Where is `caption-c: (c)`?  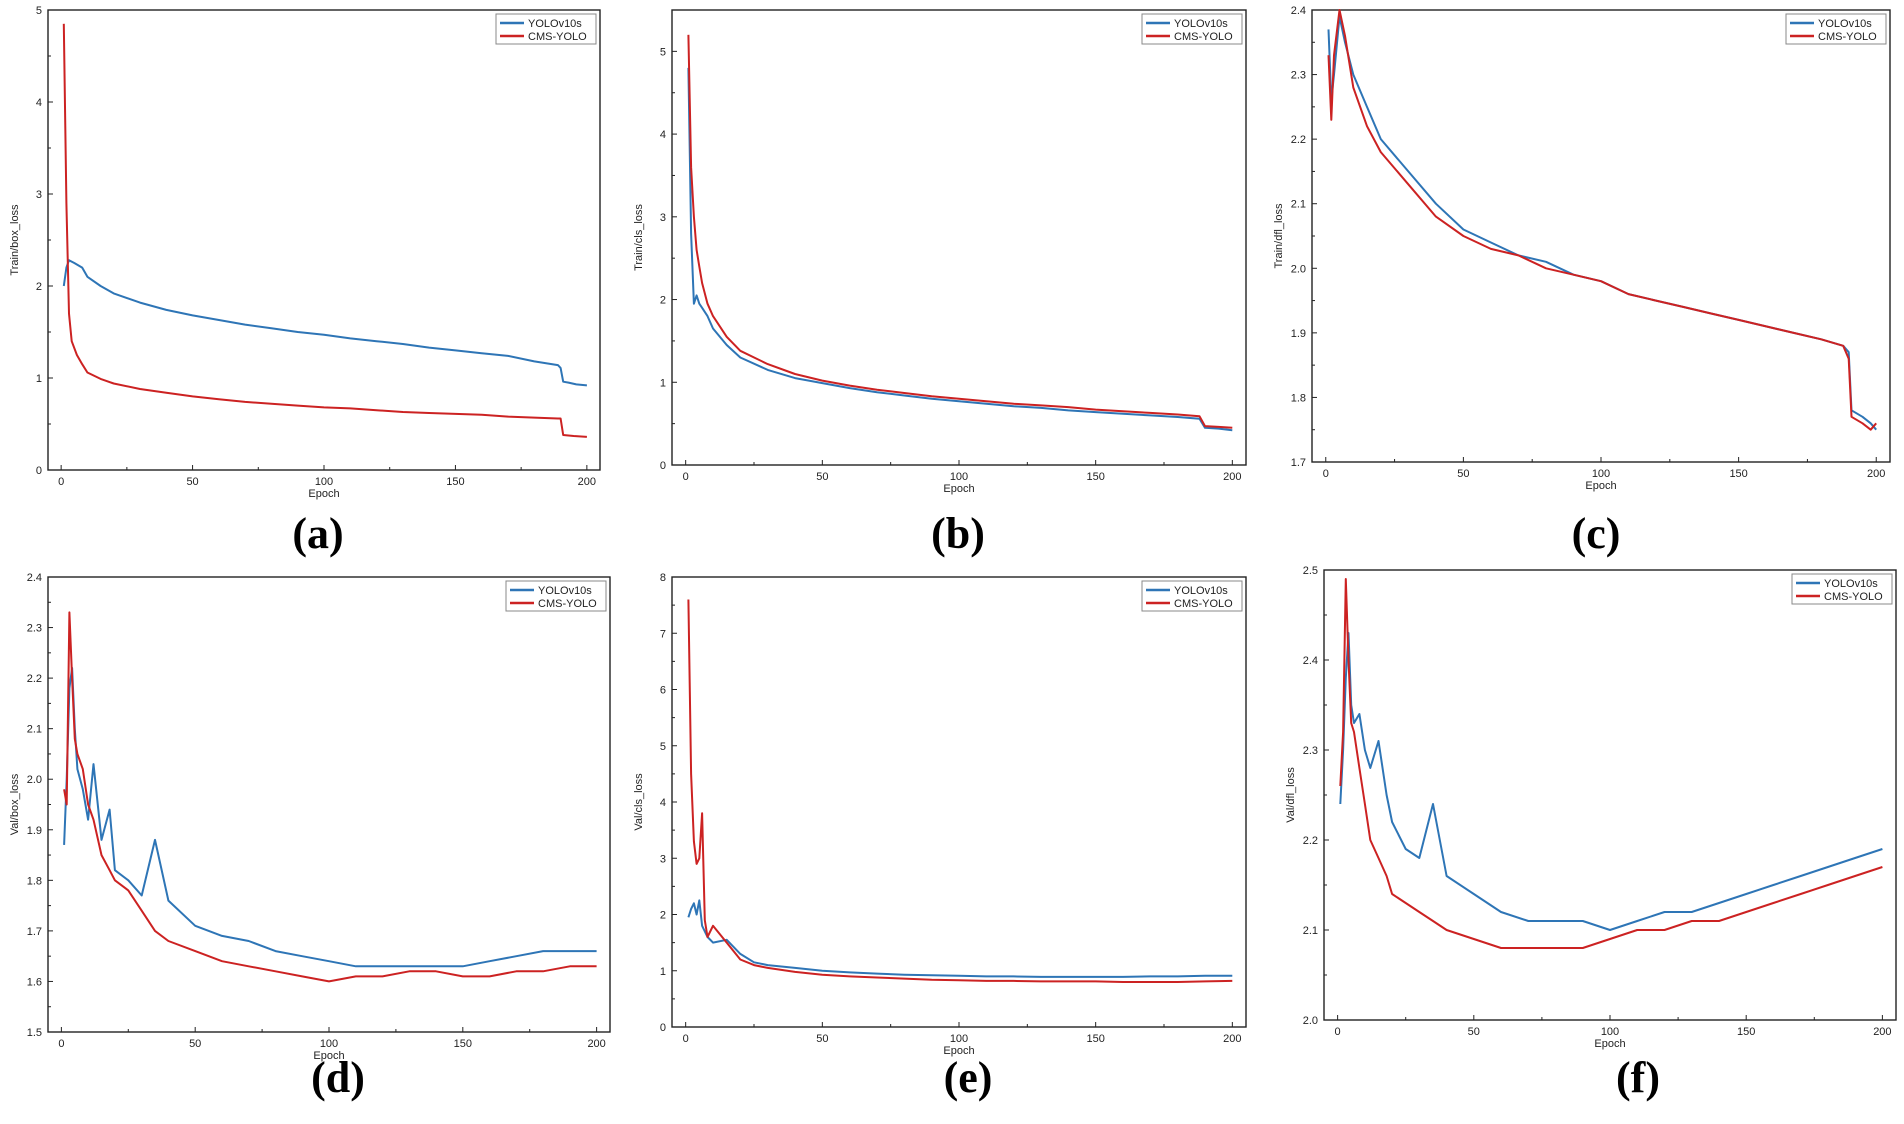 caption-c: (c) is located at coordinates (1596, 533).